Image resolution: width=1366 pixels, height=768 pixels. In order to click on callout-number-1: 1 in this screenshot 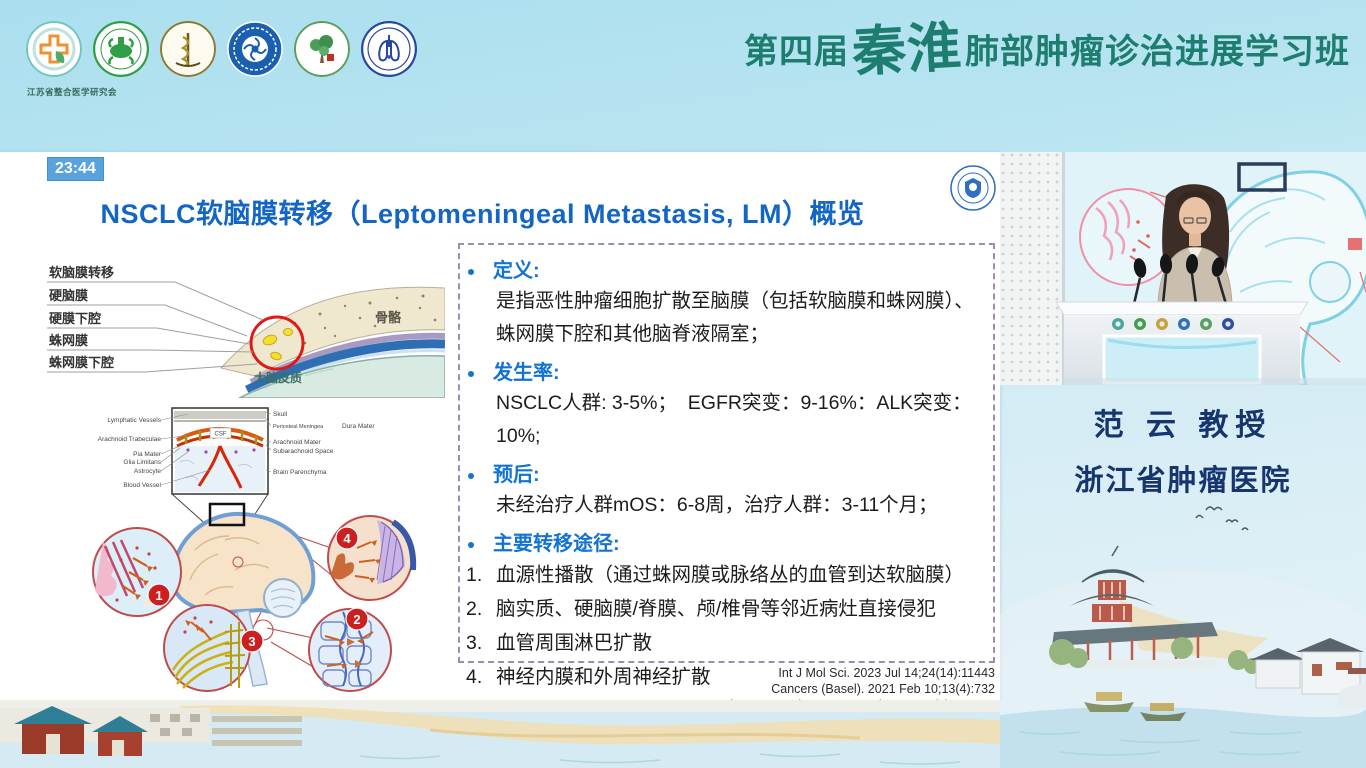, I will do `click(158, 595)`.